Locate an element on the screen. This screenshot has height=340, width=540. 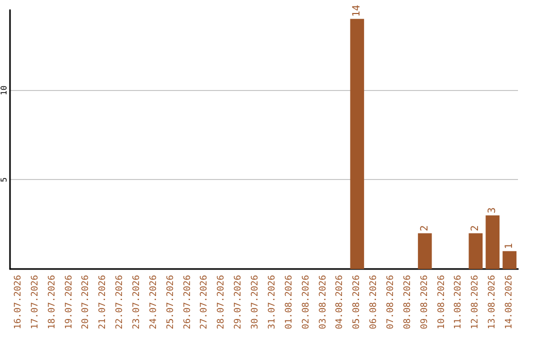
x-tick-label: 27.07.2026 is located at coordinates (205, 302).